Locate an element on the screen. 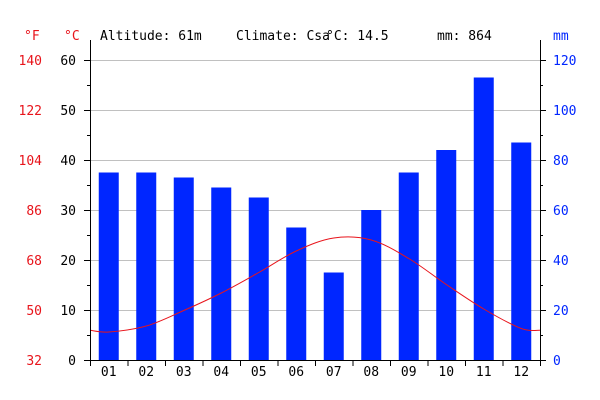 This screenshot has height=400, width=600. celsius-tick-label: 50 is located at coordinates (68, 111).